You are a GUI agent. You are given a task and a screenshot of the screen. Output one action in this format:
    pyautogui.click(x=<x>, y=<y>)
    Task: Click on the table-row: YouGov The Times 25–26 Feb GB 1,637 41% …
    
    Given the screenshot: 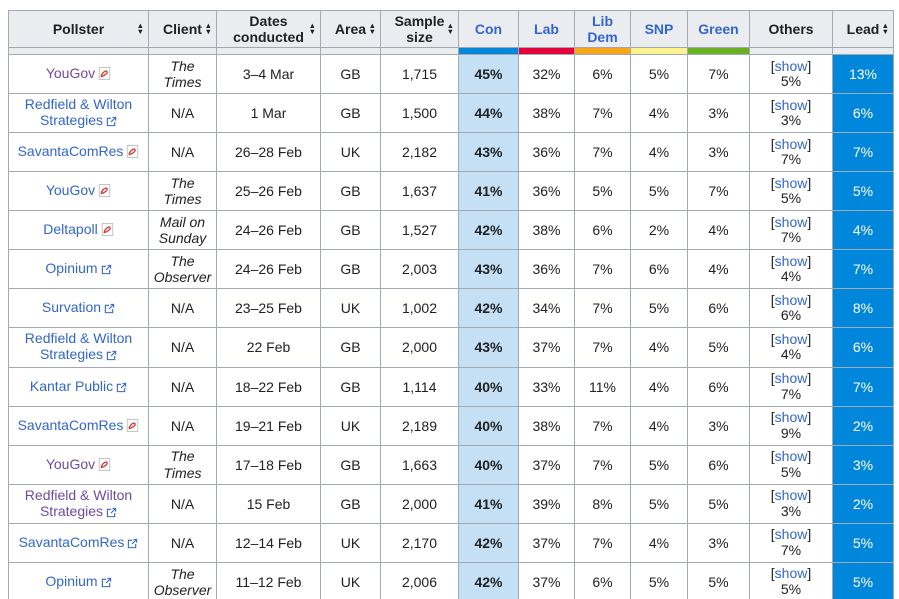 What is the action you would take?
    pyautogui.click(x=451, y=191)
    